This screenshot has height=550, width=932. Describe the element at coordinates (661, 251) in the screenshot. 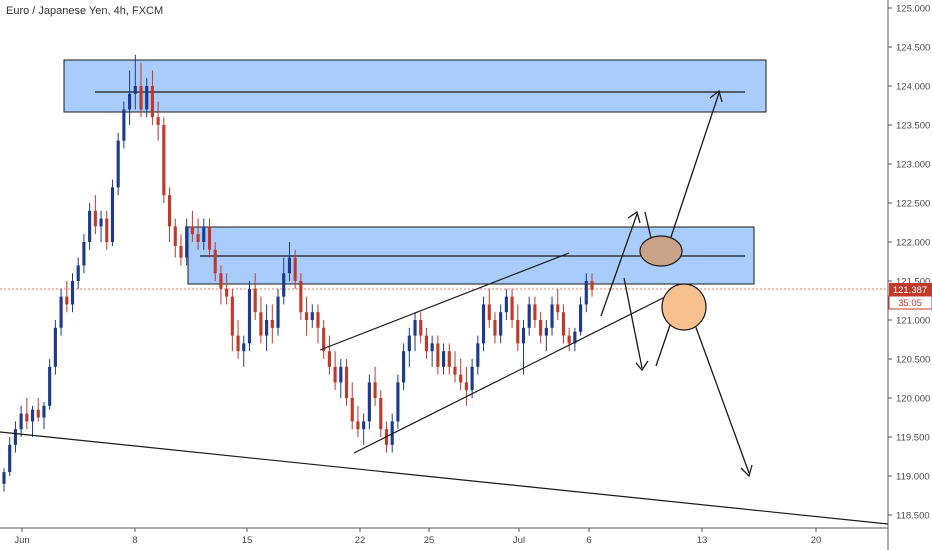

I see `retest-circle-upper` at that location.